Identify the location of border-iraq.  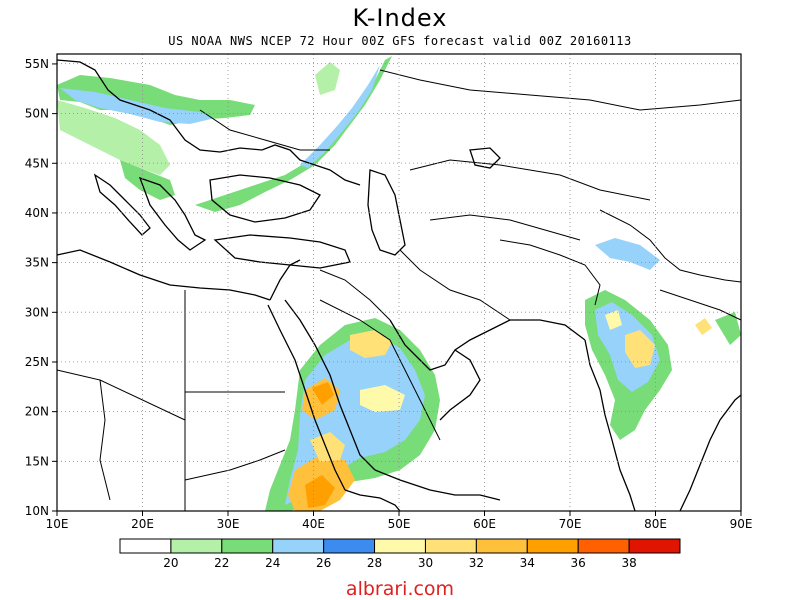
(355, 295).